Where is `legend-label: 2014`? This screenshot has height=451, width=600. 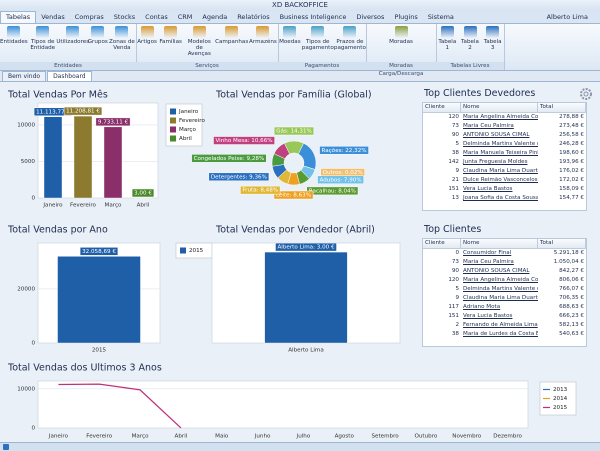
legend-label: 2014 is located at coordinates (560, 399).